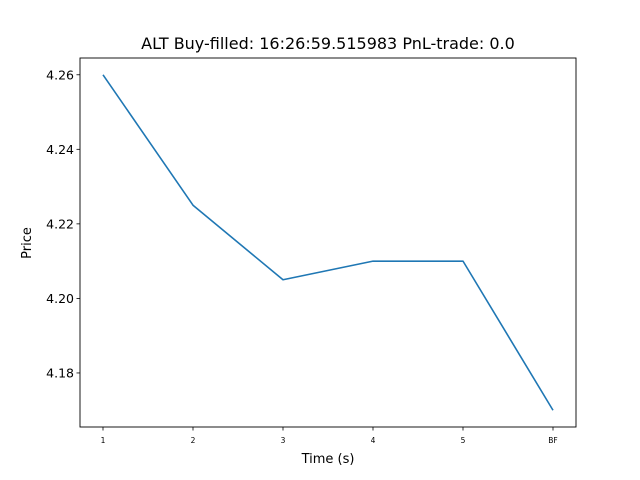  What do you see at coordinates (373, 440) in the screenshot?
I see `x-tick-label: 4` at bounding box center [373, 440].